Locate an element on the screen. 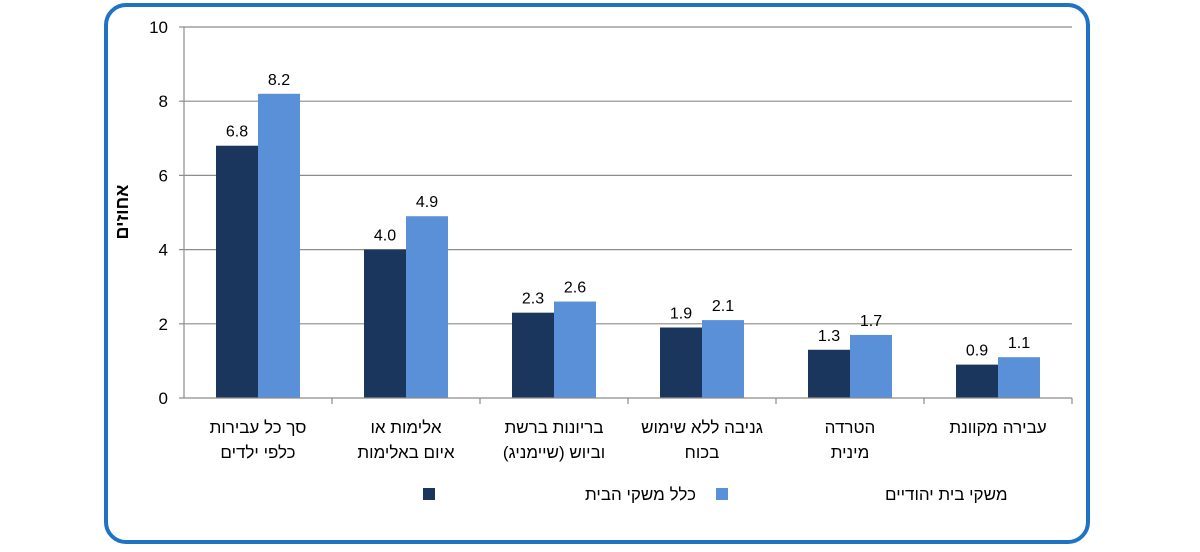  data-label: 1.7 is located at coordinates (871, 321).